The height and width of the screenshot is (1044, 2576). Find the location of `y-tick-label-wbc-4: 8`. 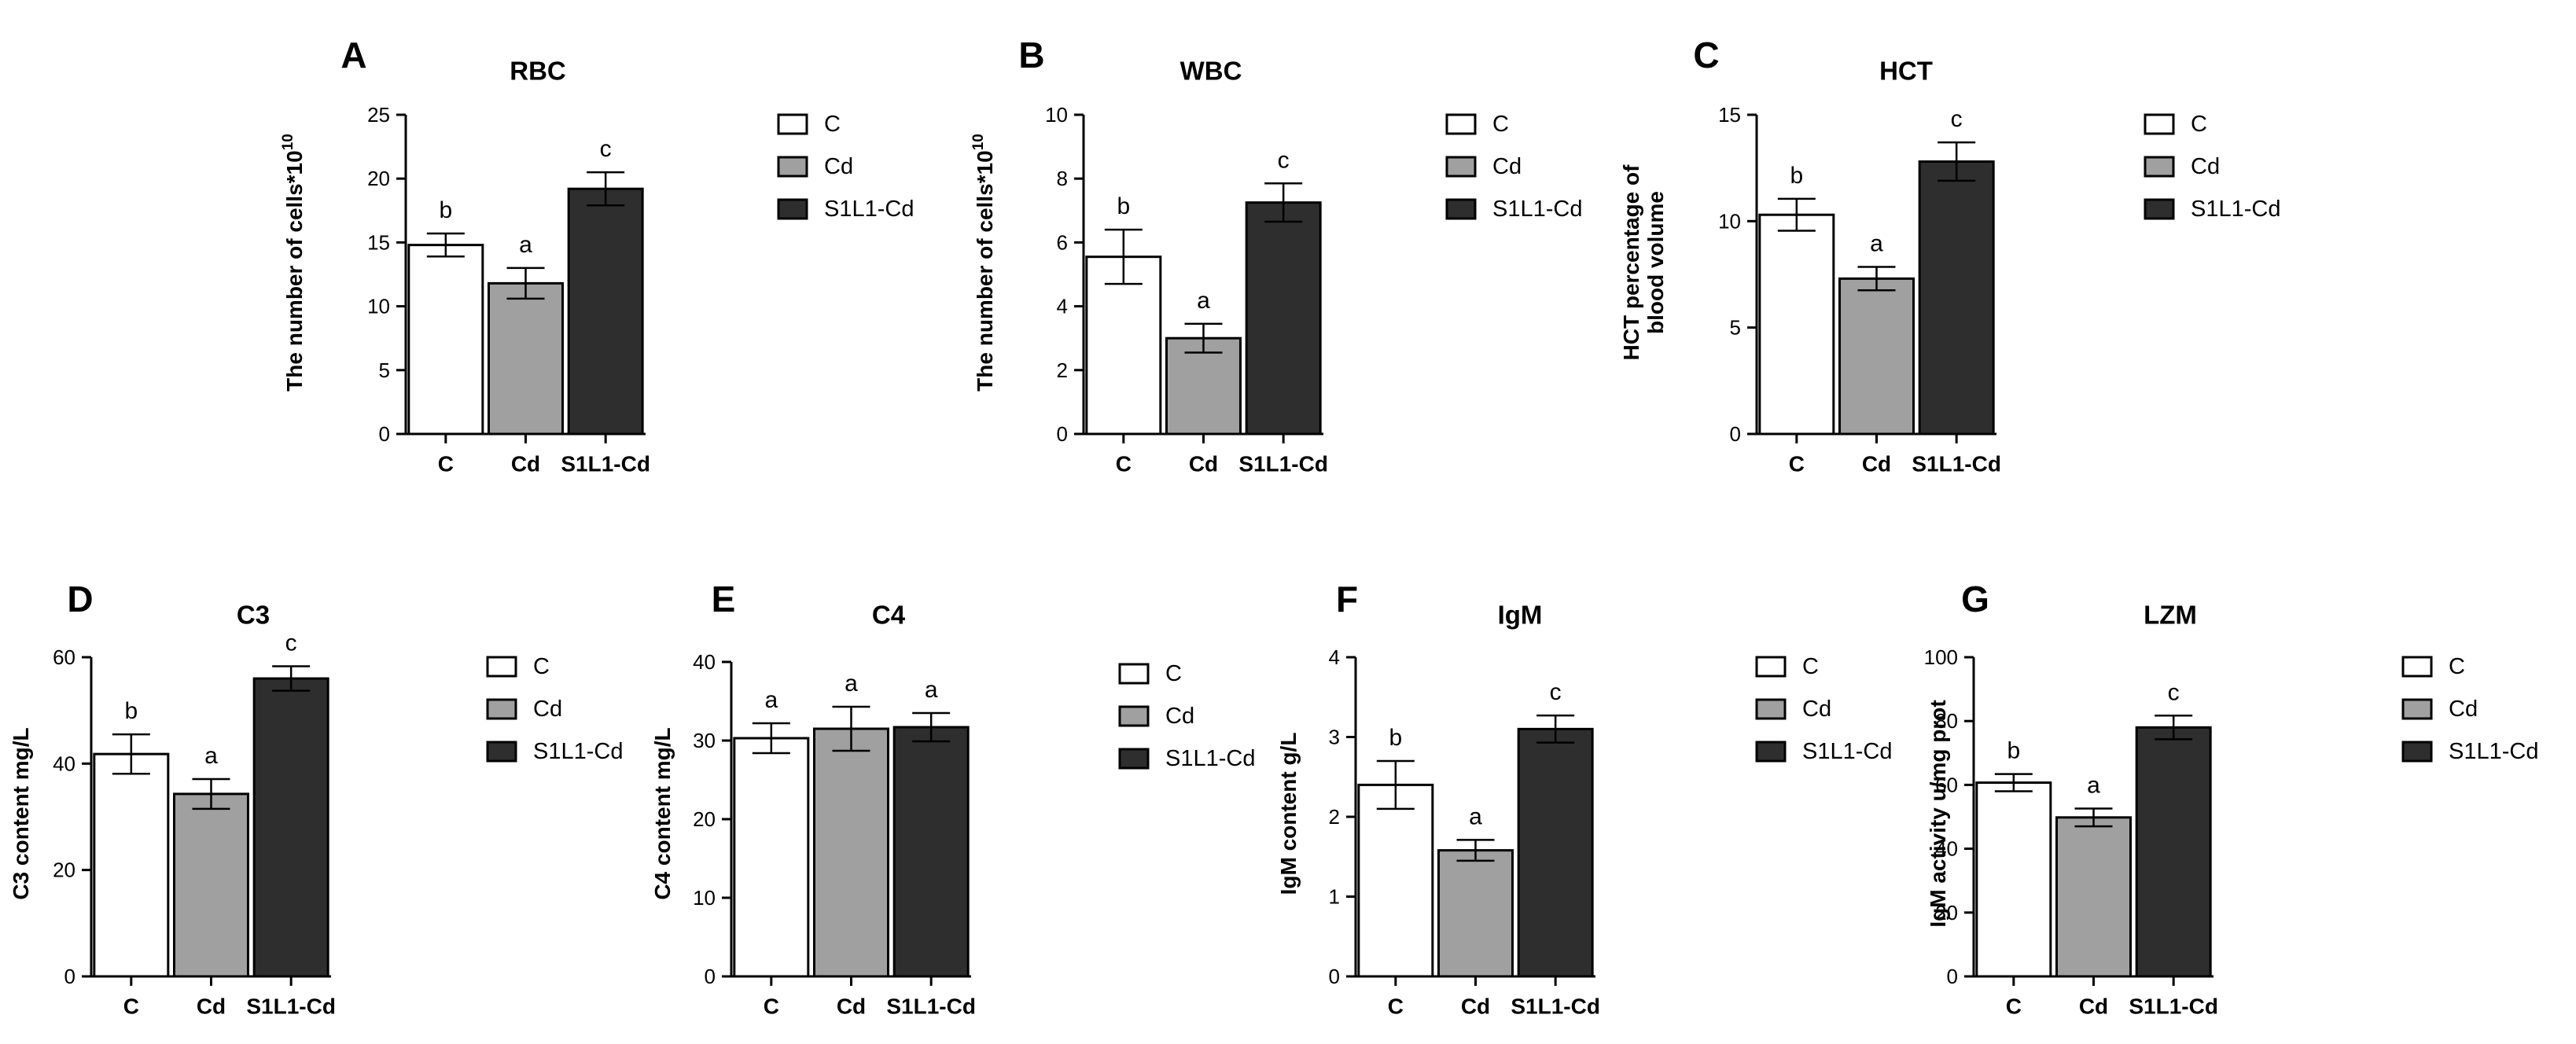

y-tick-label-wbc-4: 8 is located at coordinates (1063, 178).